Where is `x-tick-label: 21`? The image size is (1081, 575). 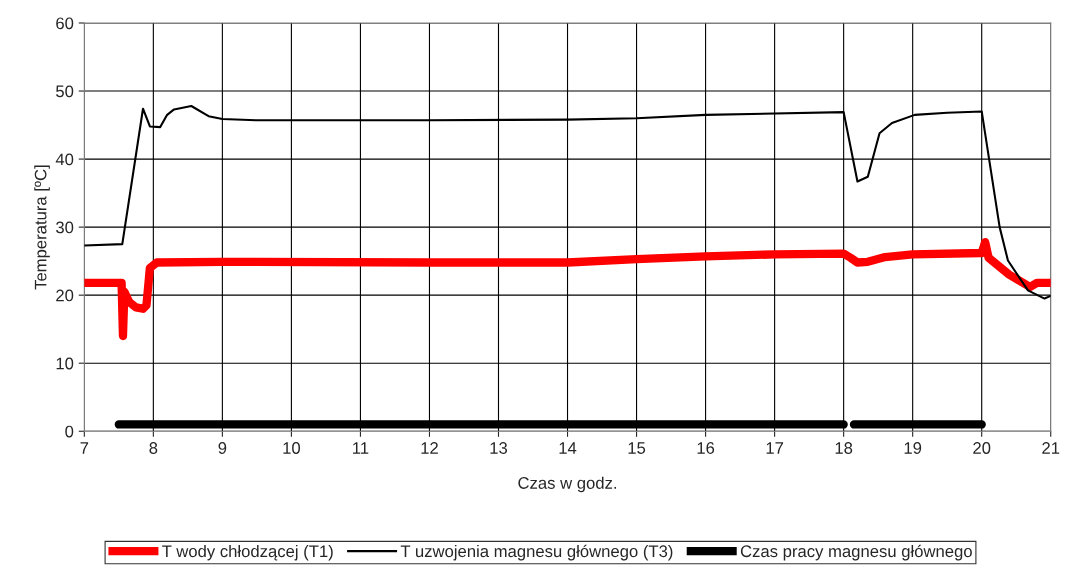
x-tick-label: 21 is located at coordinates (1051, 448).